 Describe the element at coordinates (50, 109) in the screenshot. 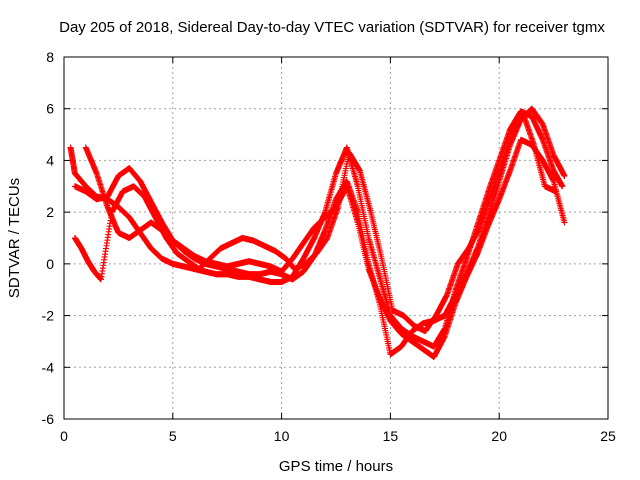

I see `y-tick-label: 6` at that location.